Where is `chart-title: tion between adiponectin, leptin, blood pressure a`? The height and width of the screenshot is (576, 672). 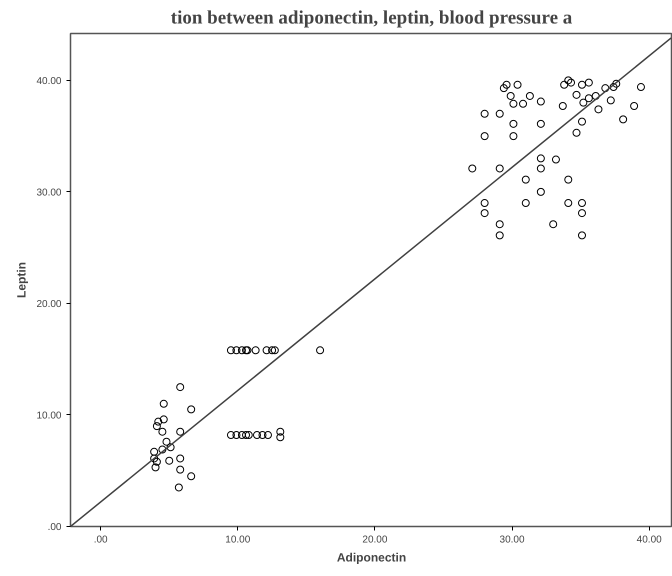 chart-title: tion between adiponectin, leptin, blood pressure a is located at coordinates (371, 18).